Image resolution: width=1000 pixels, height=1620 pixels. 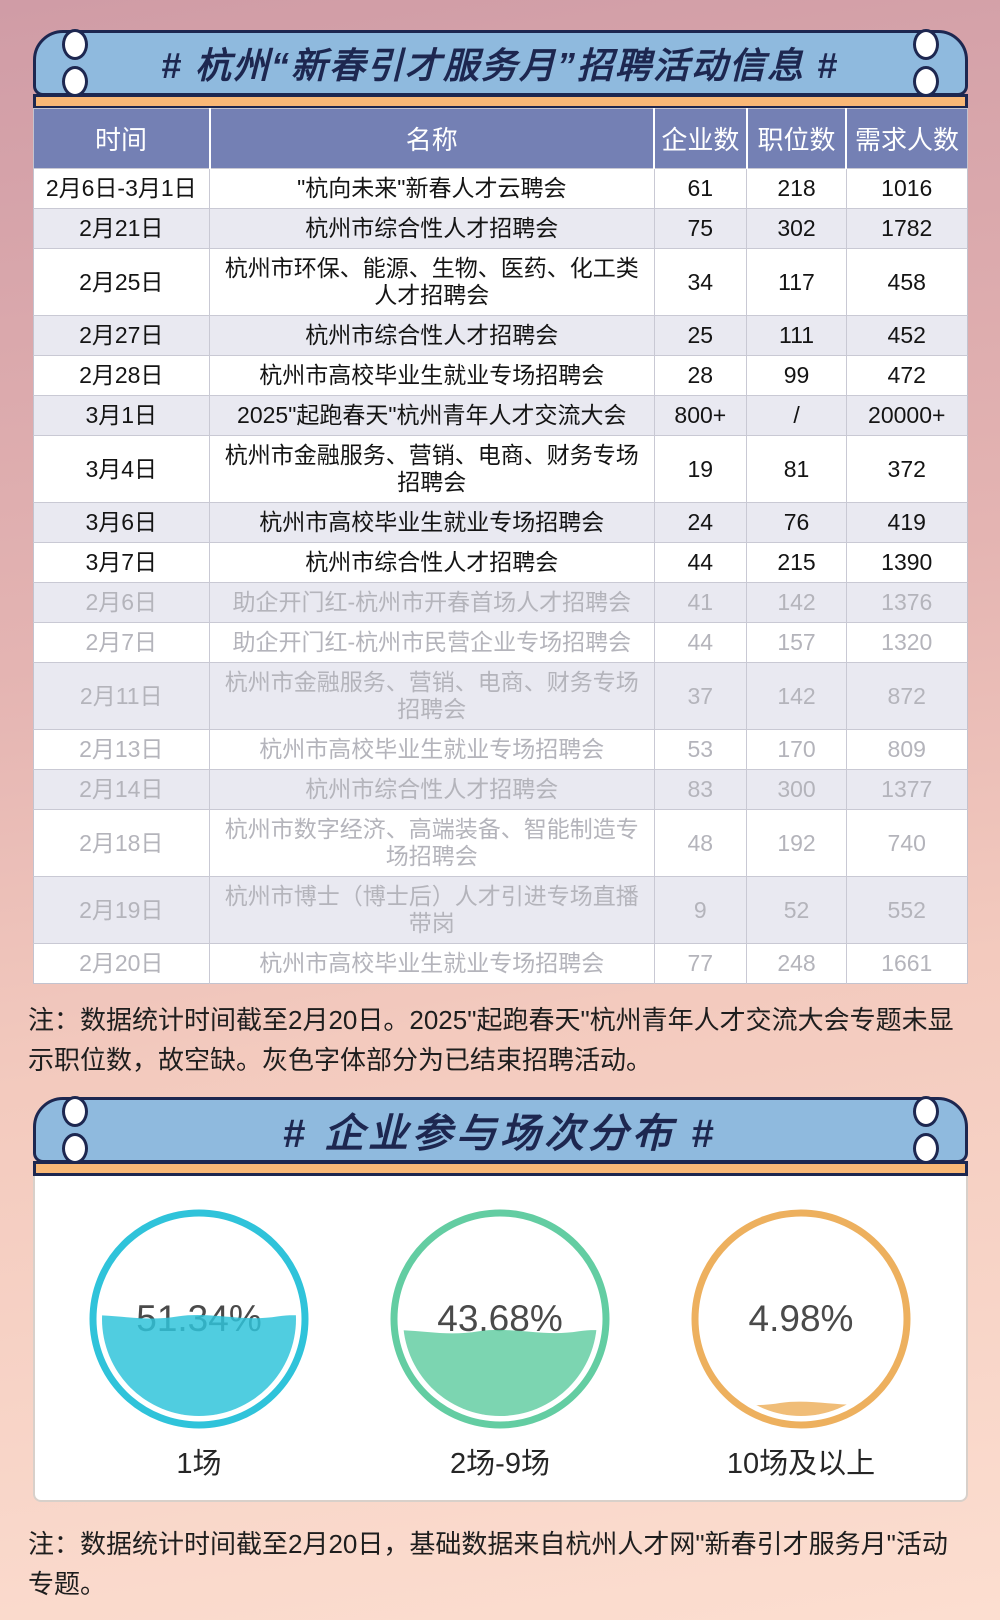 What do you see at coordinates (432, 138) in the screenshot?
I see `col-header-name: 名称` at bounding box center [432, 138].